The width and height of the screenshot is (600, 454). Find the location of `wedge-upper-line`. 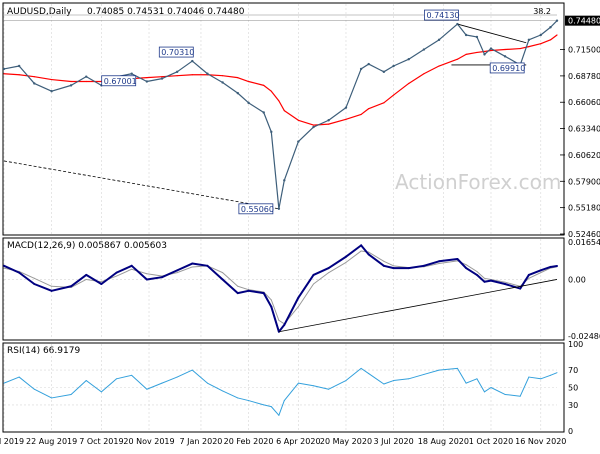

wedge-upper-line is located at coordinates (492, 33).